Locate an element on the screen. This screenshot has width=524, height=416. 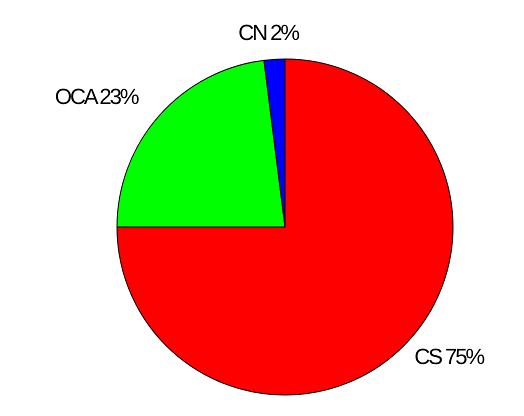
slice-label: OCA 23% is located at coordinates (96, 96).